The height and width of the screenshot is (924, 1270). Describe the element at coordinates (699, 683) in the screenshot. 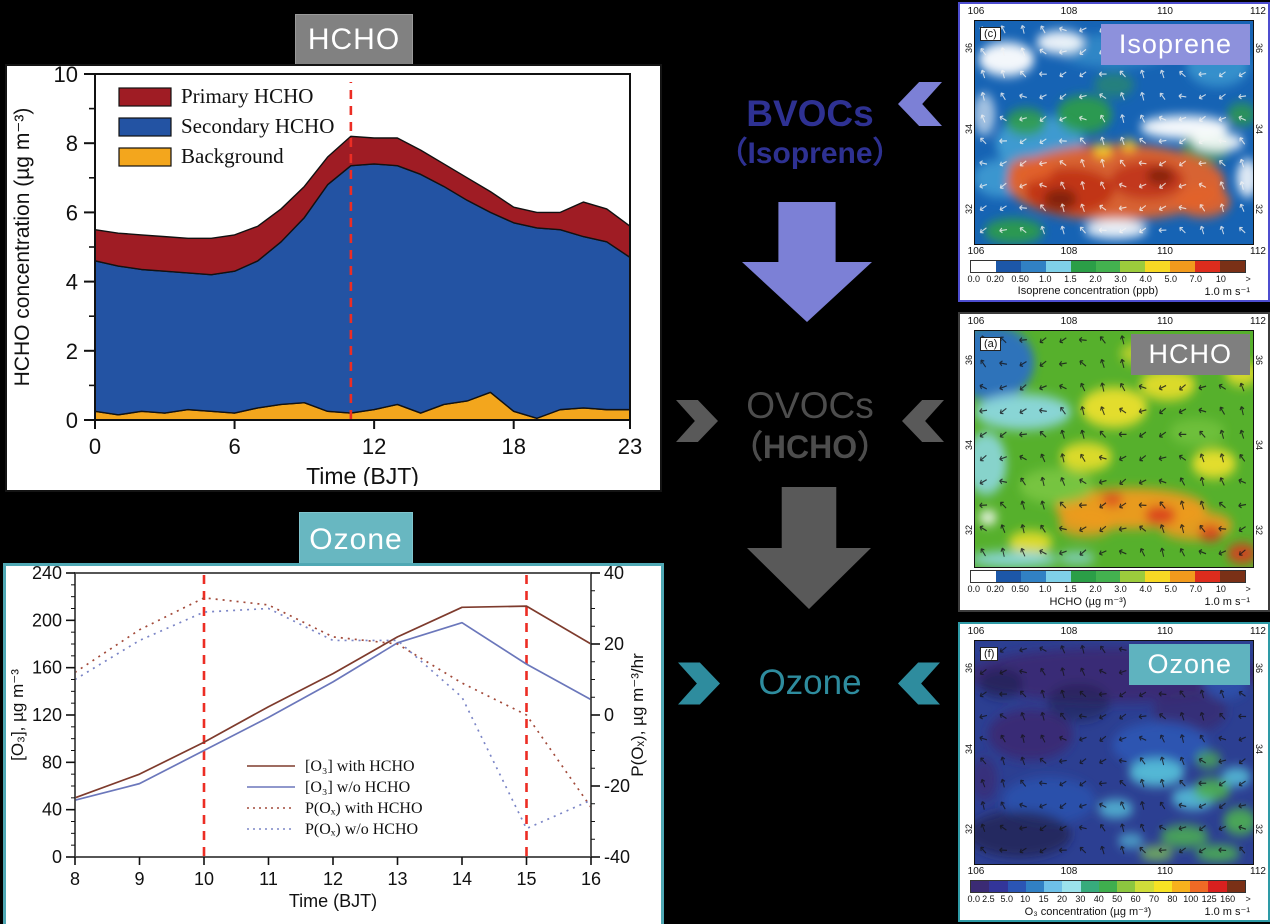

I see `chevron-right-from-ozone-chart-icon` at that location.